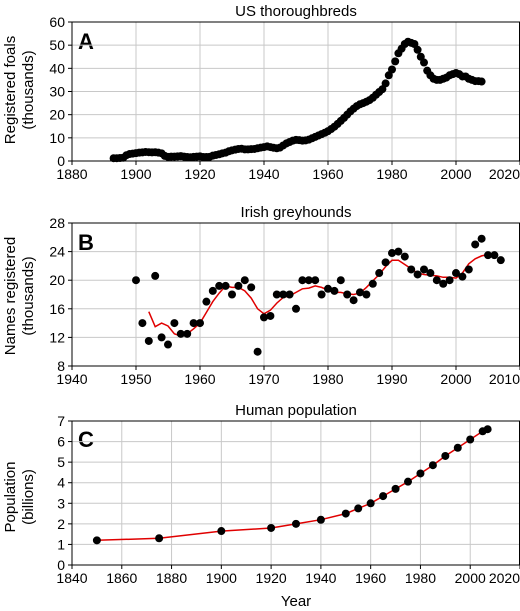 This screenshot has width=520, height=611. What do you see at coordinates (61, 442) in the screenshot?
I see `panel-c-y-tick-label: 6` at bounding box center [61, 442].